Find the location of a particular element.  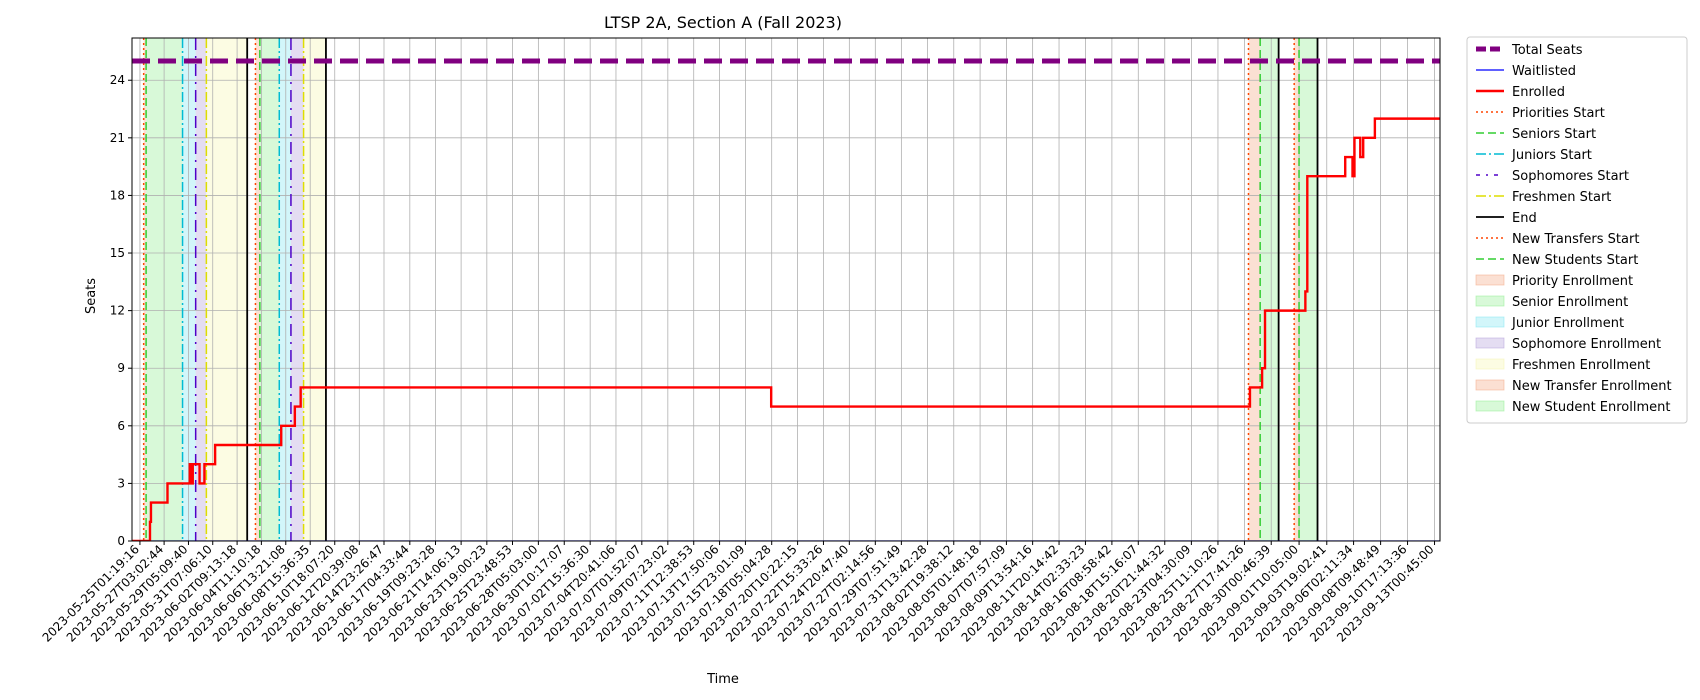

legend-item-senior-enrollment: Senior Enrollment is located at coordinates (1551, 302).